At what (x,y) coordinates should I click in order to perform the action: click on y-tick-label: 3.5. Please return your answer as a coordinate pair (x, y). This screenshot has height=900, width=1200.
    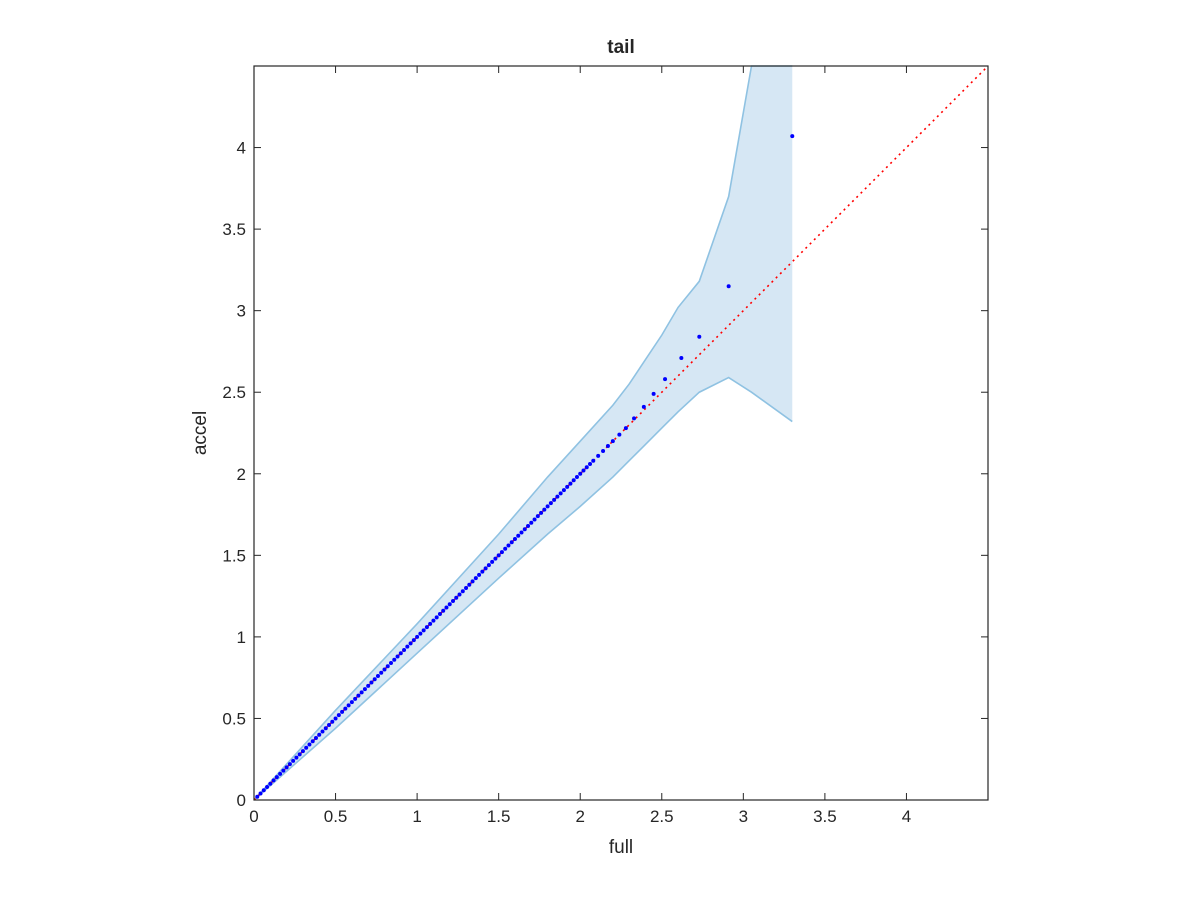
    Looking at the image, I should click on (234, 229).